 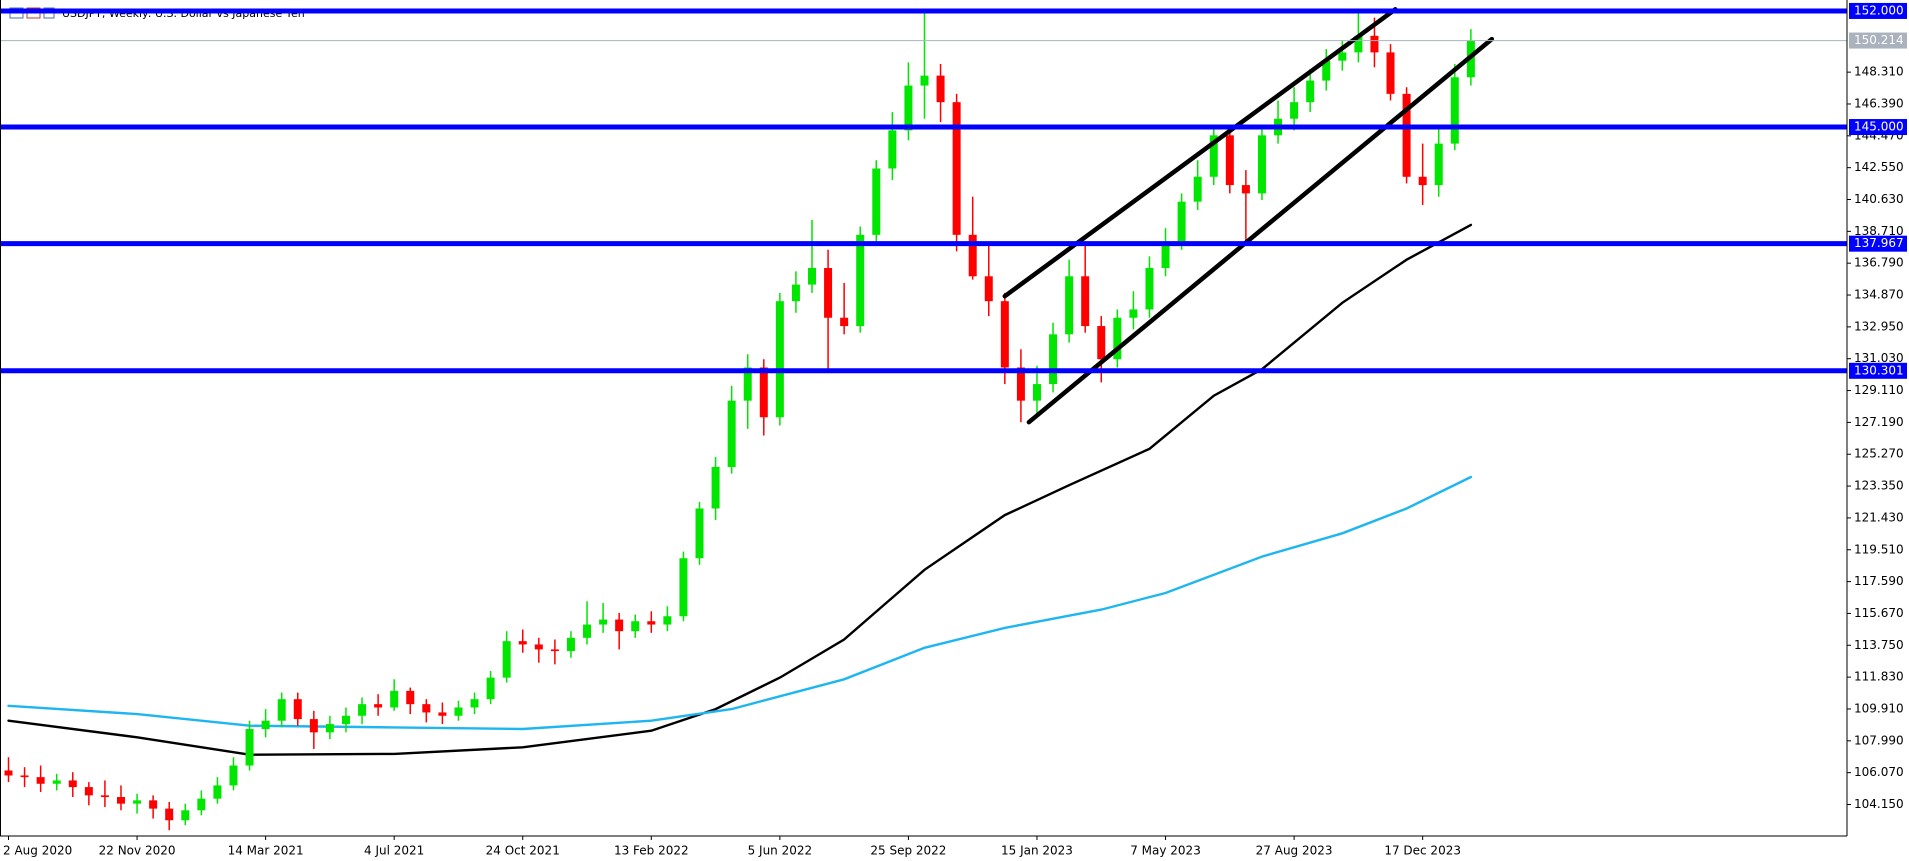 What do you see at coordinates (1037, 851) in the screenshot?
I see `x-tick-label: 15 Jan 2023` at bounding box center [1037, 851].